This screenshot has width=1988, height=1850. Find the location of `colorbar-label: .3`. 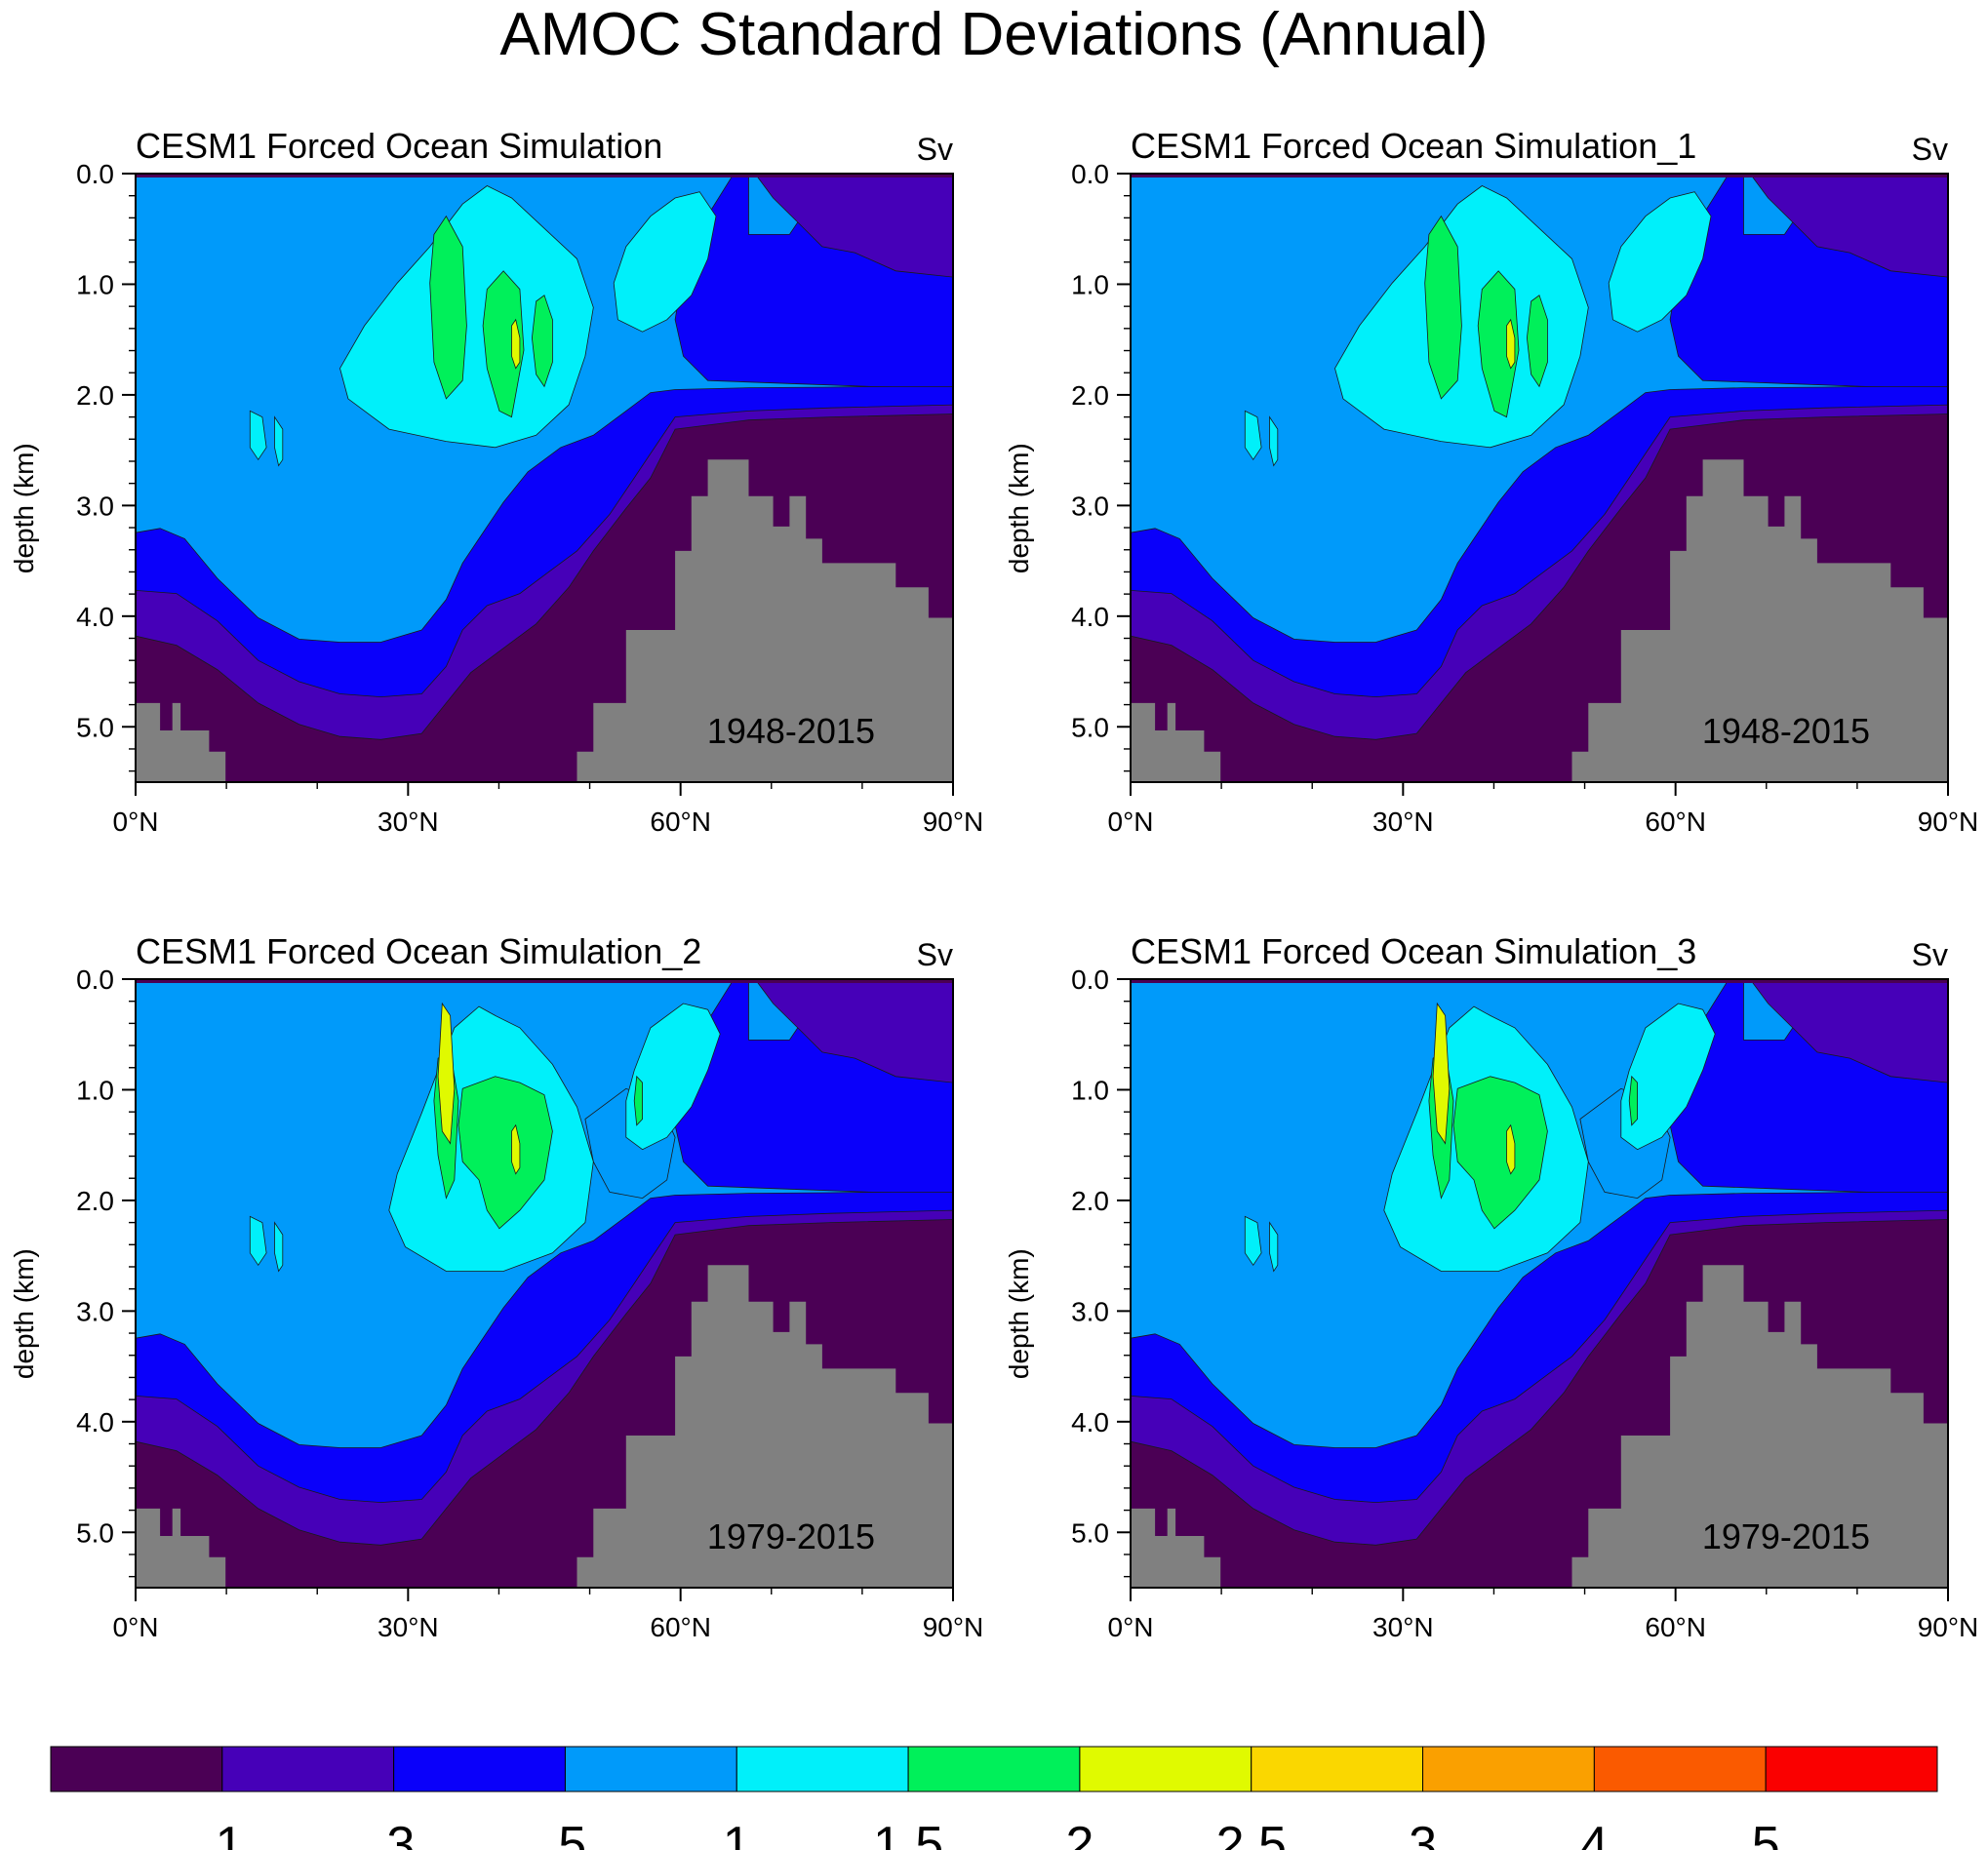

colorbar-label: .3 is located at coordinates (394, 1833).